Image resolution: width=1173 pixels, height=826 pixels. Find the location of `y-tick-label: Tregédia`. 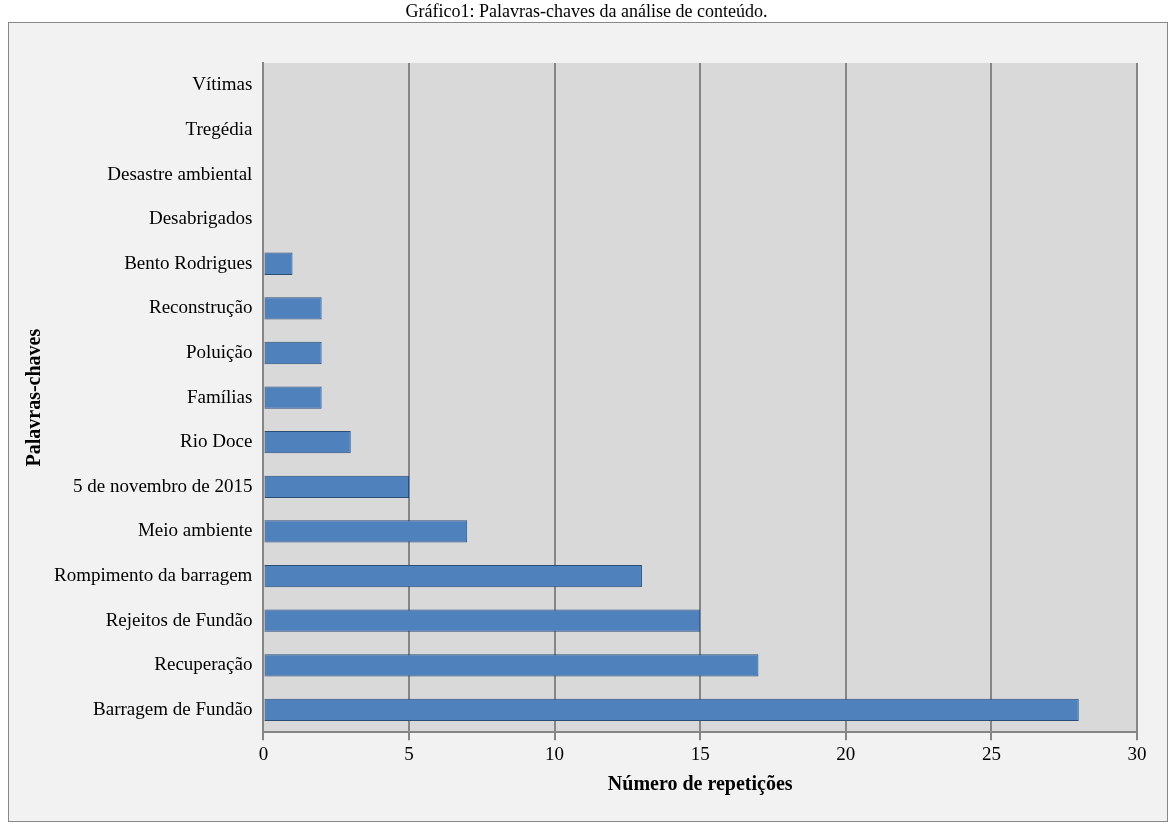

y-tick-label: Tregédia is located at coordinates (219, 128).